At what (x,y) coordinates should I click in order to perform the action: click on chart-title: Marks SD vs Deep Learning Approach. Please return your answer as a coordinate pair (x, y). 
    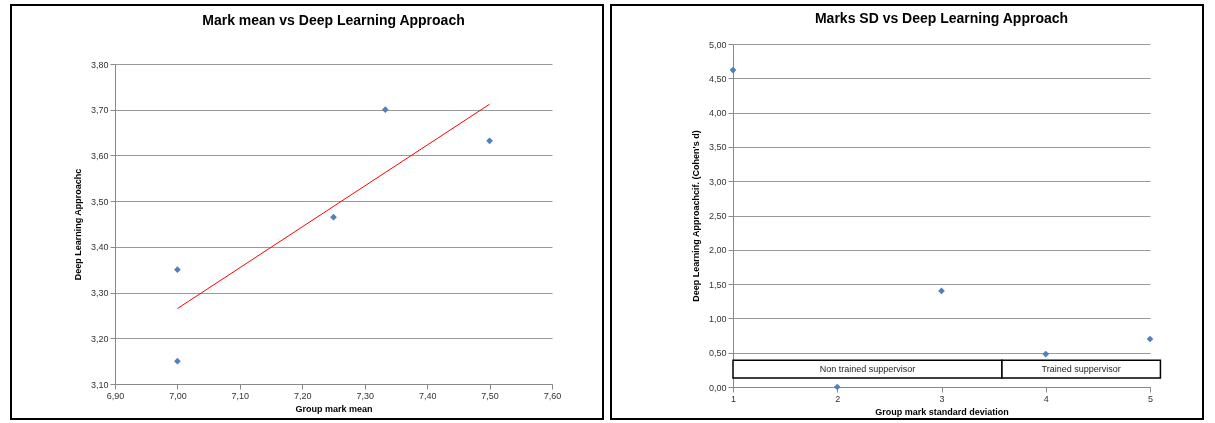
    Looking at the image, I should click on (941, 18).